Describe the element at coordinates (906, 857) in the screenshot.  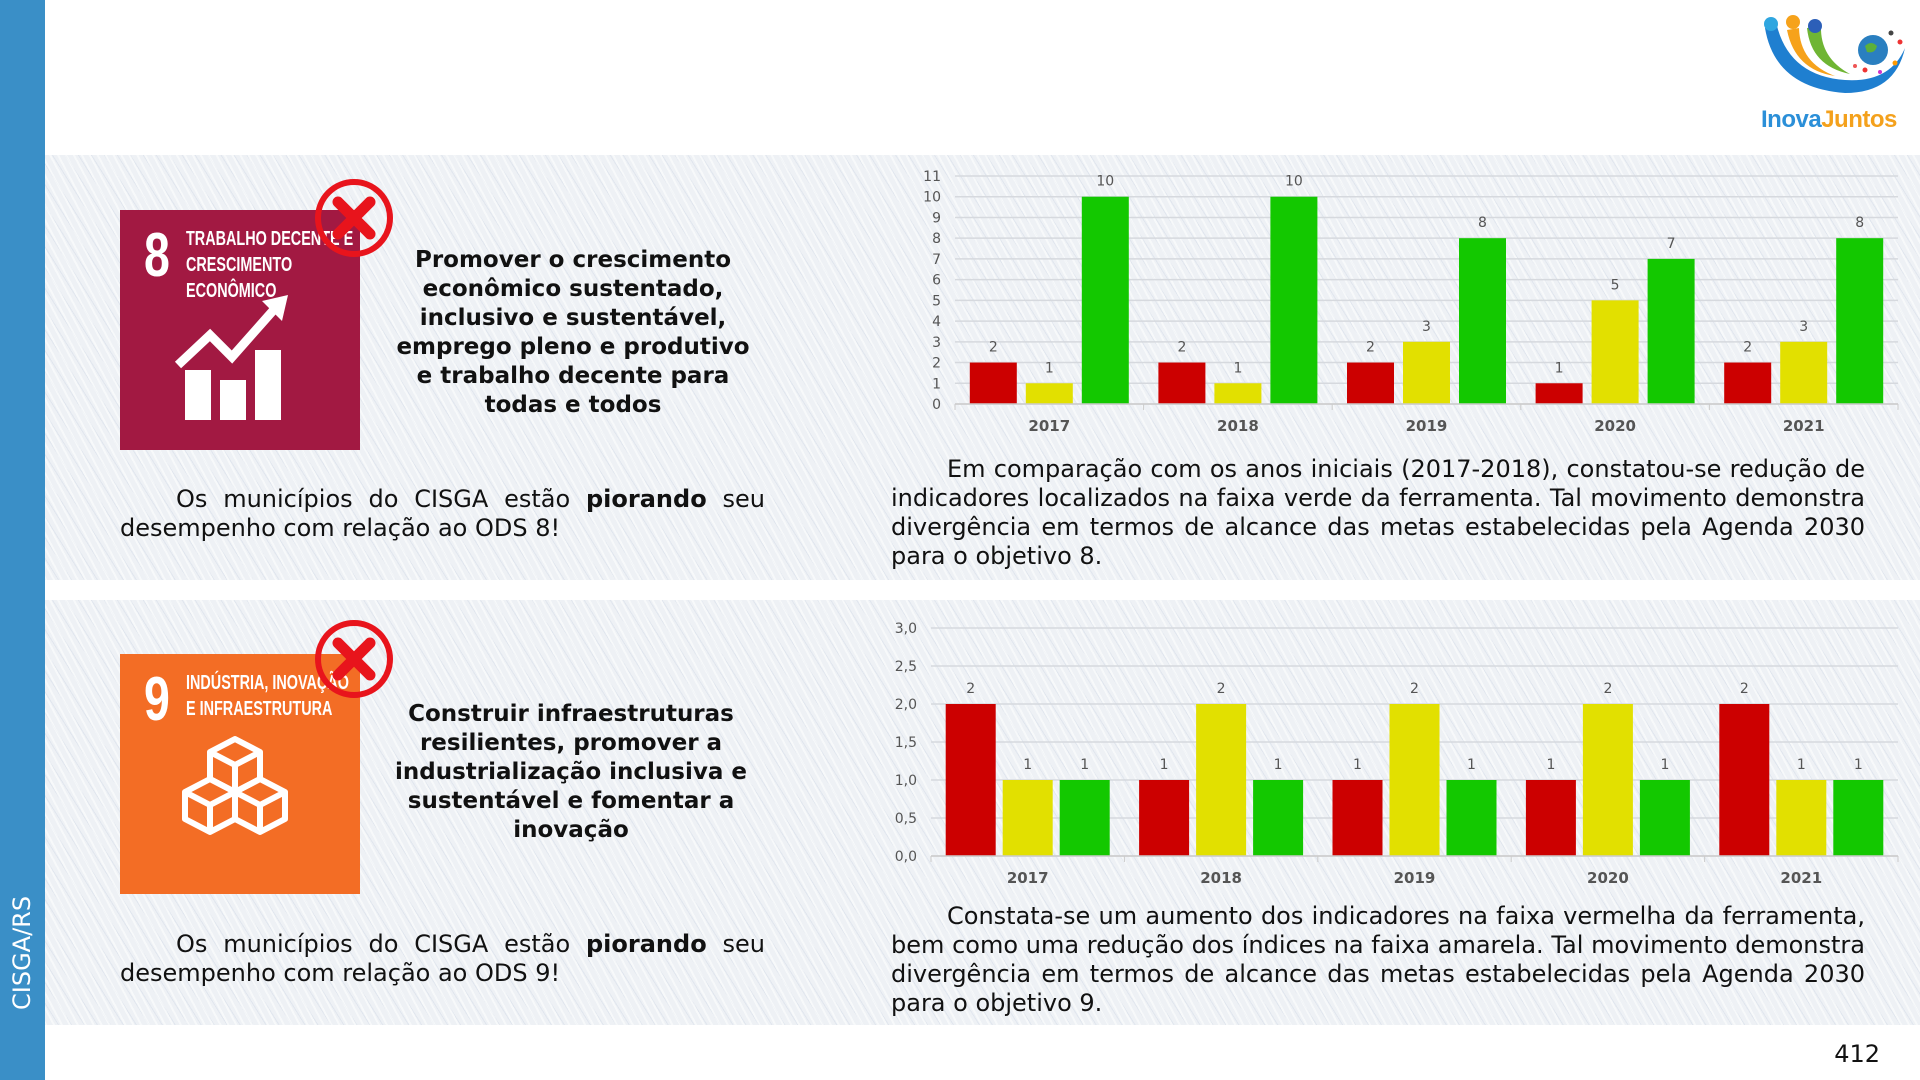
I see `y-tick-label: 0,0` at that location.